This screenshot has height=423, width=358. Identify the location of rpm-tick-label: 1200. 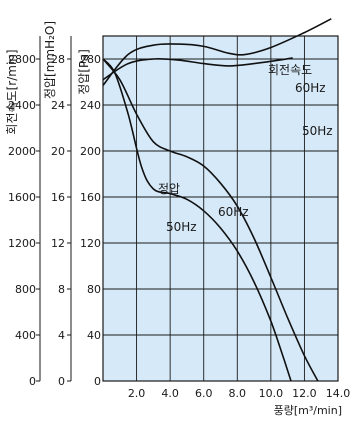
(22, 243).